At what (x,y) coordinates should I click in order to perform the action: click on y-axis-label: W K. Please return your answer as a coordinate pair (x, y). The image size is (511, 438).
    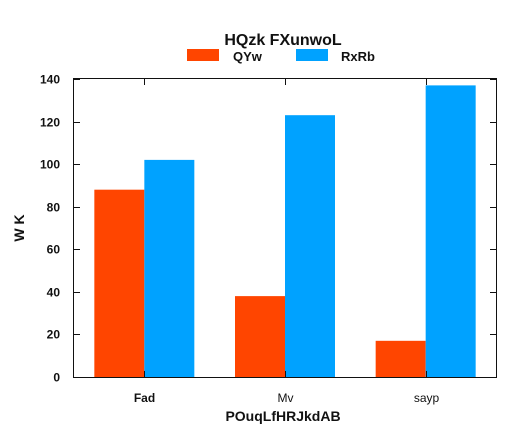
    Looking at the image, I should click on (19, 227).